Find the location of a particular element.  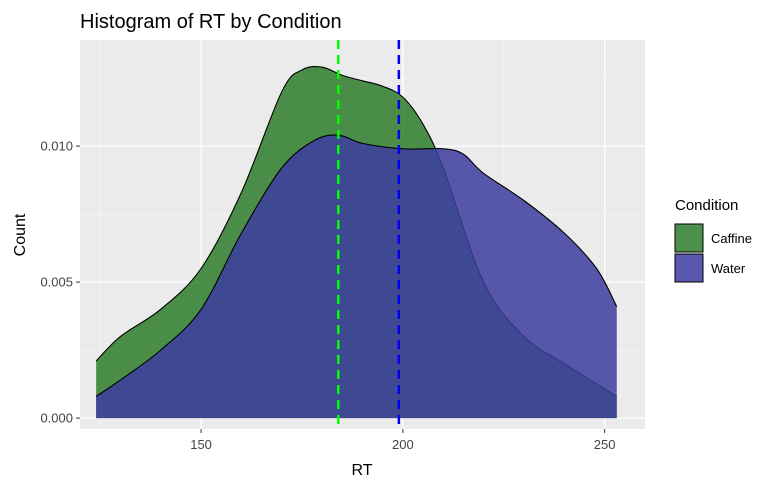

x-tick-label: 200 is located at coordinates (403, 444).